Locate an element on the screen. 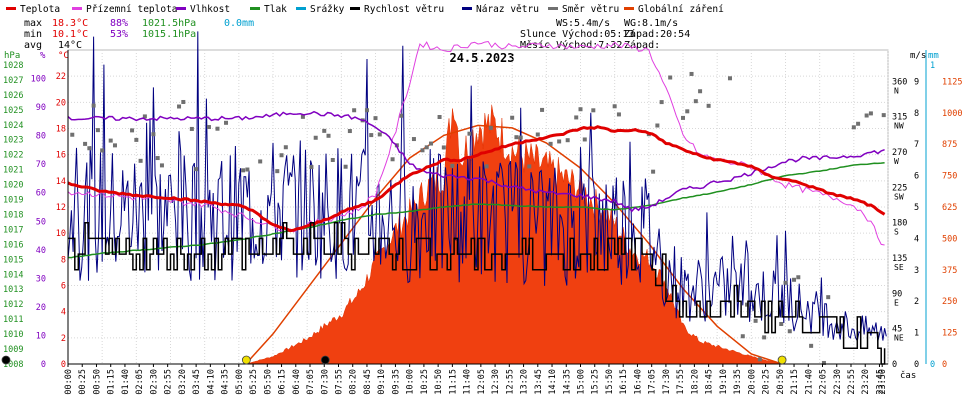  time-label-40: 16:40 is located at coordinates (638, 382).